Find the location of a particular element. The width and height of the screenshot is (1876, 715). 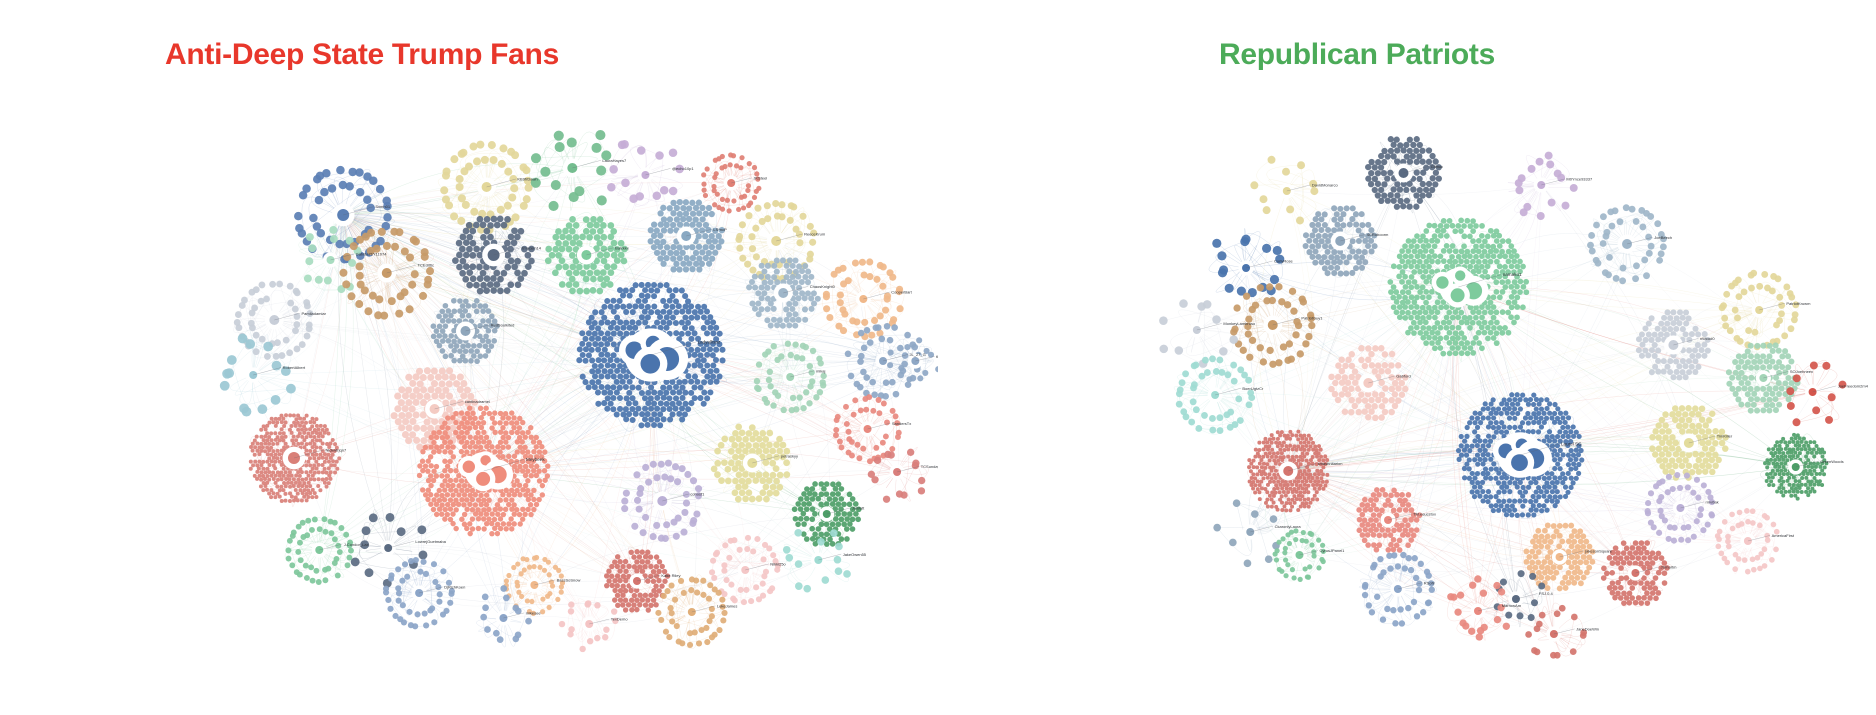

cluster-label: tmacem14 is located at coordinates (531, 247).